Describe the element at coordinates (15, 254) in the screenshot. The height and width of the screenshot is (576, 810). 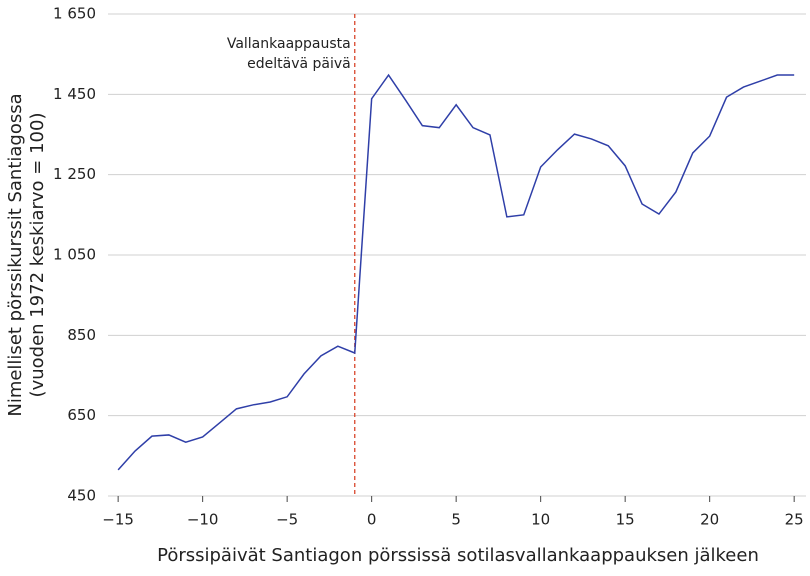
I see `y-axis-title: Nimelliset pörssikurssit Santiagossa` at that location.